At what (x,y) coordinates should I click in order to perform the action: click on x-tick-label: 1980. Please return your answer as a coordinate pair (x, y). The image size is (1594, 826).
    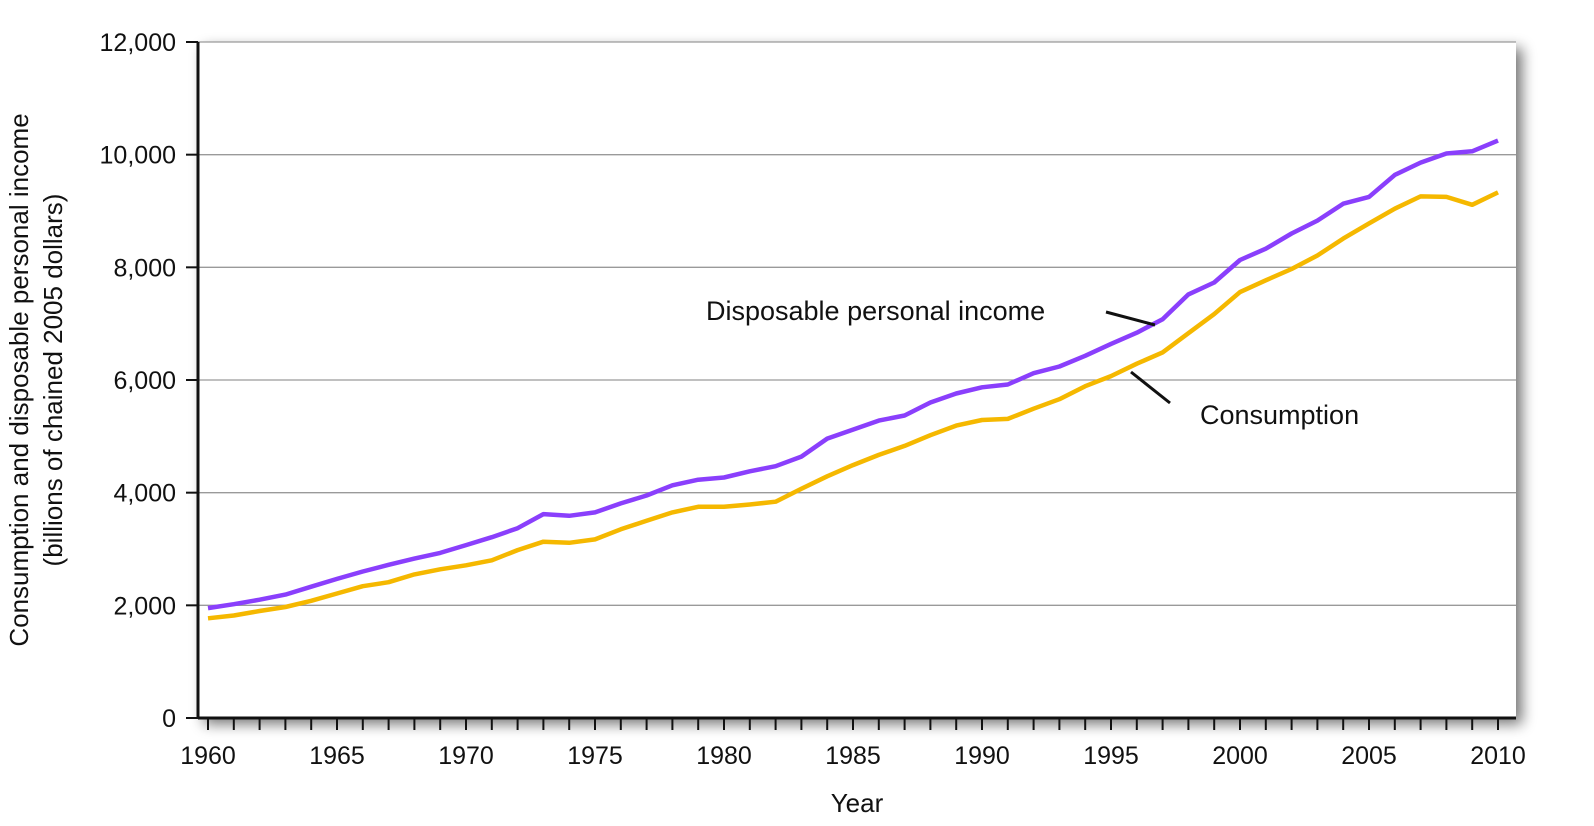
    Looking at the image, I should click on (724, 756).